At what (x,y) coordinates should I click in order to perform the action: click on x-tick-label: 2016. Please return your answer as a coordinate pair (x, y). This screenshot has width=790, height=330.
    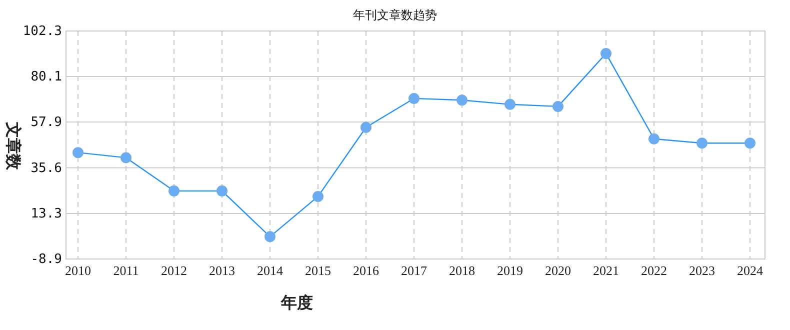
    Looking at the image, I should click on (366, 270).